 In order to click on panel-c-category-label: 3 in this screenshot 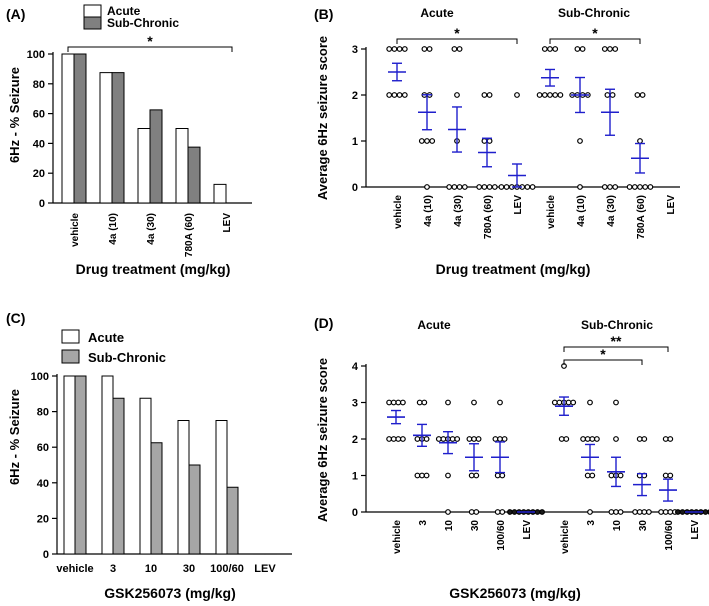, I will do `click(113, 569)`.